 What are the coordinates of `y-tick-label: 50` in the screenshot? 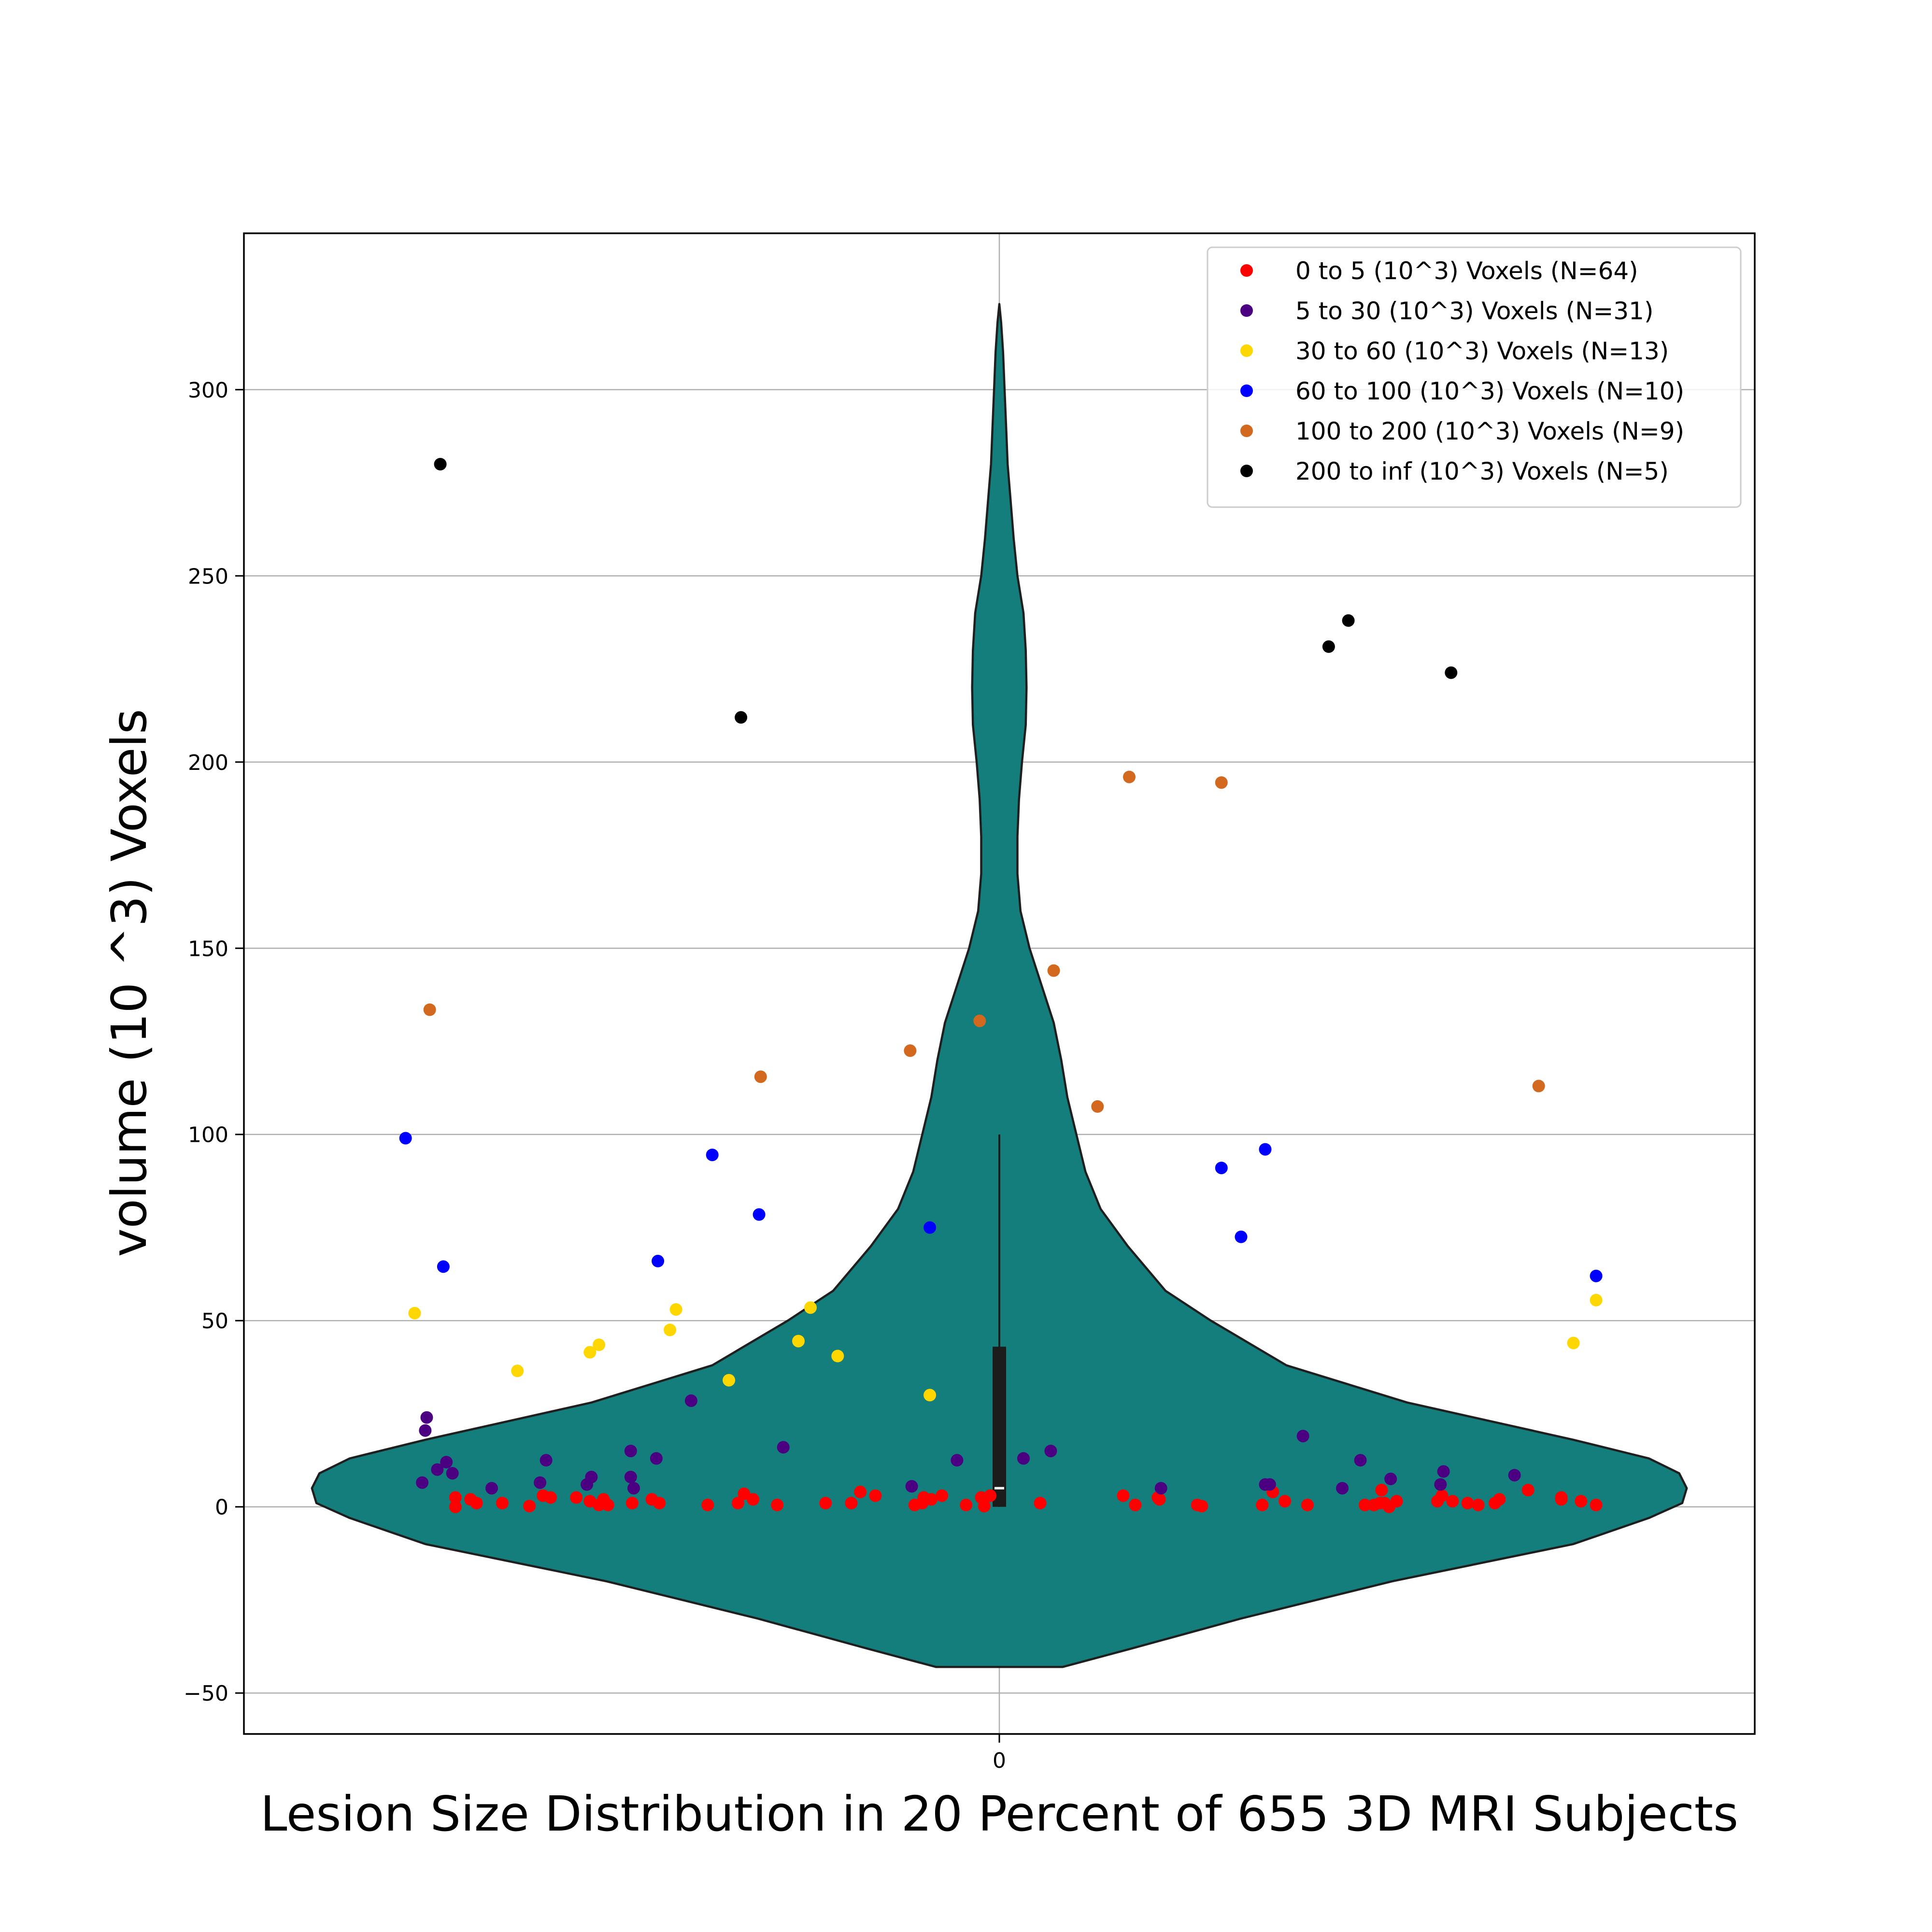 It's located at (214, 1321).